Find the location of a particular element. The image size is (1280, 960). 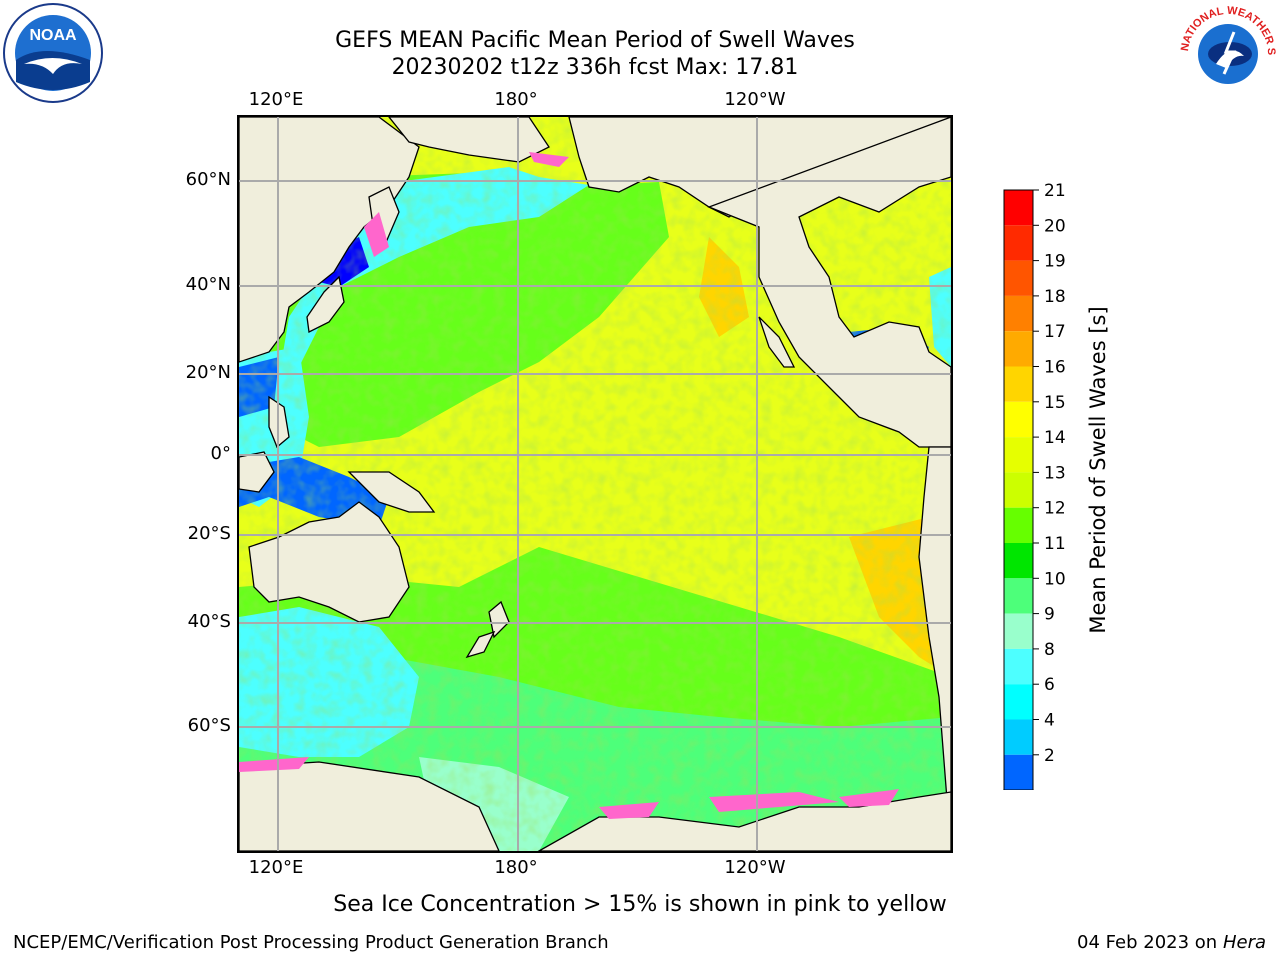

land-new-zealand-south is located at coordinates (480, 644).